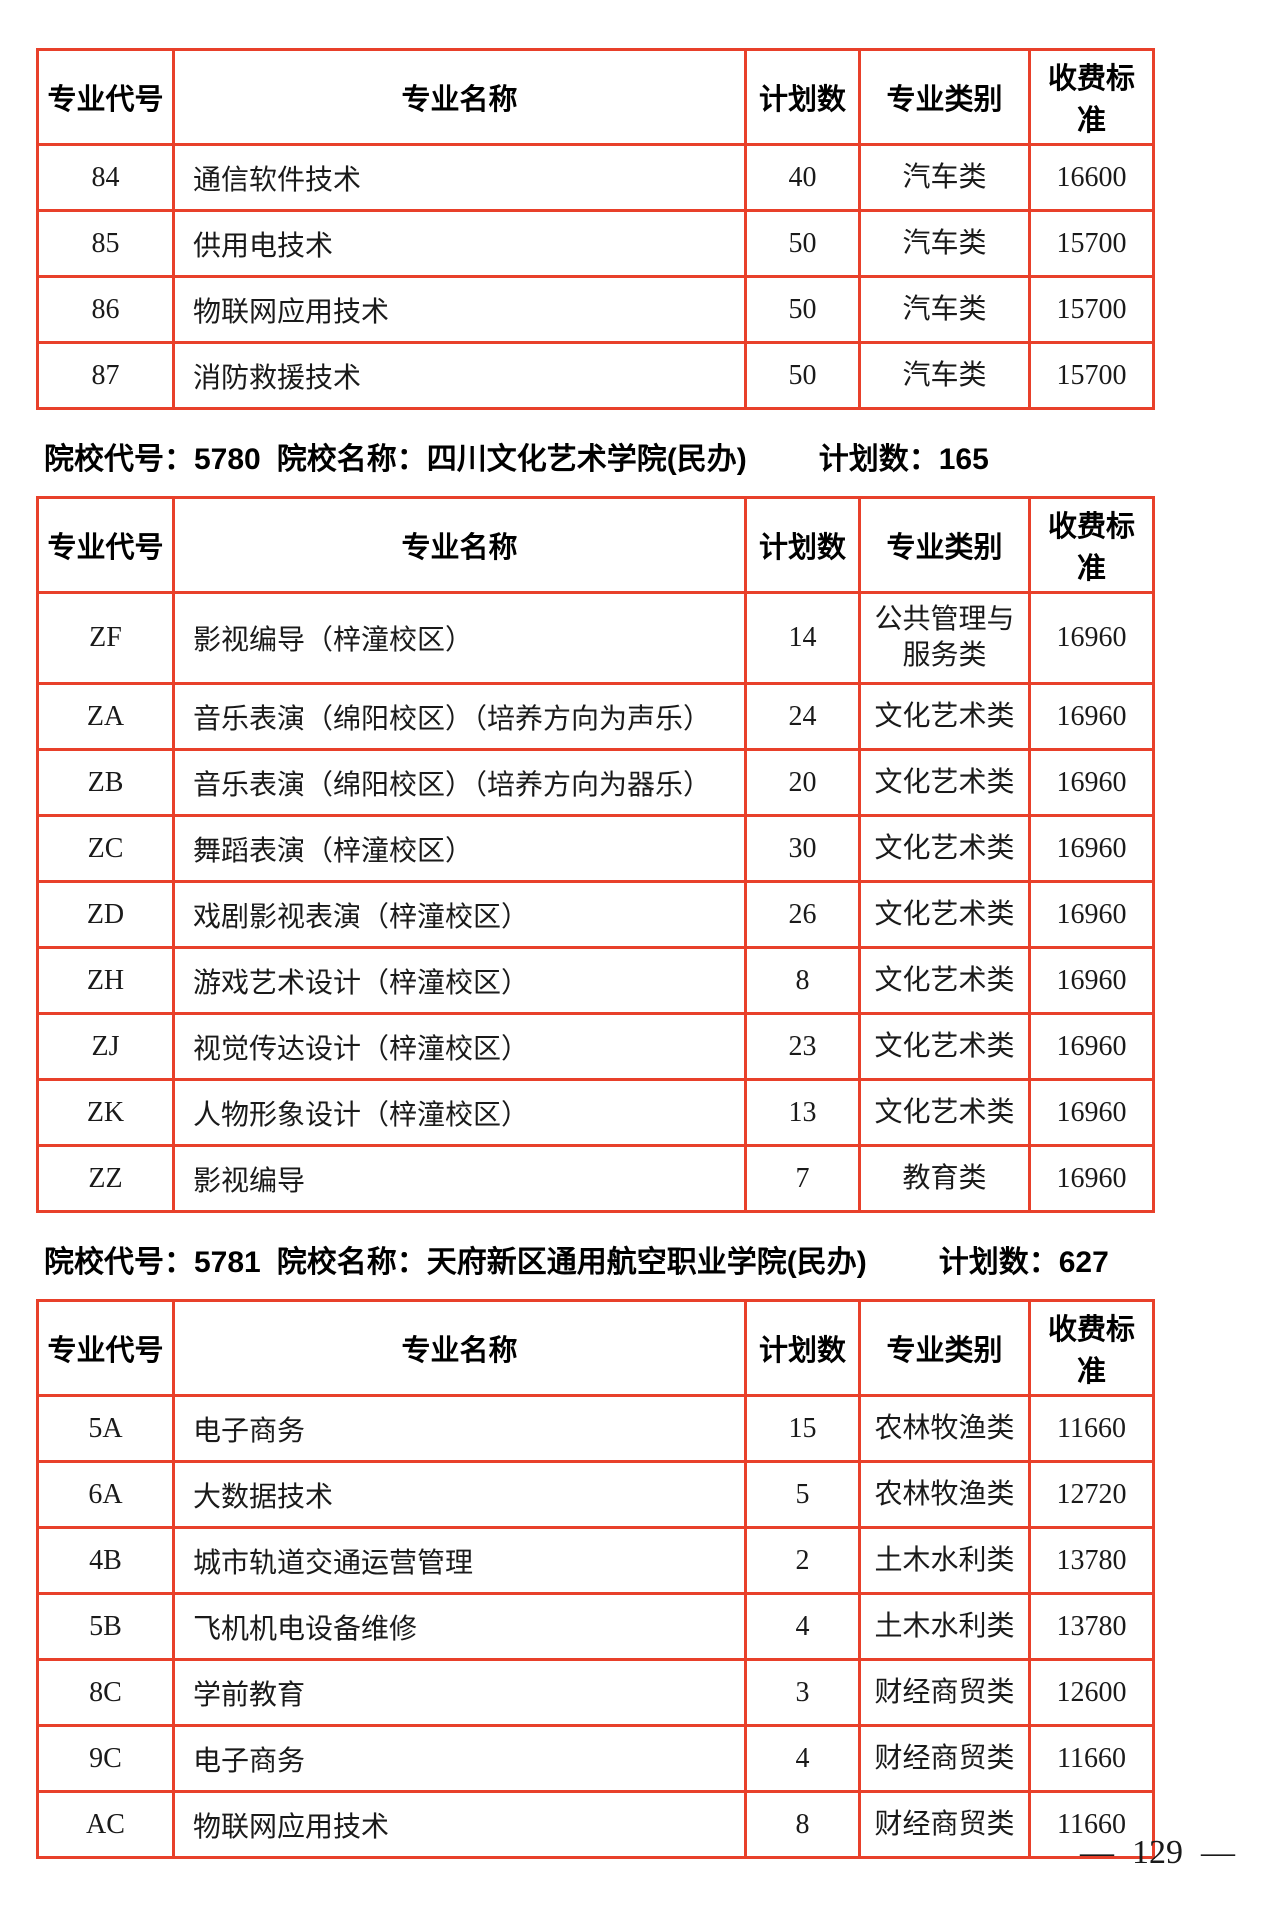  What do you see at coordinates (105, 375) in the screenshot?
I see `major-code-cell: 87` at bounding box center [105, 375].